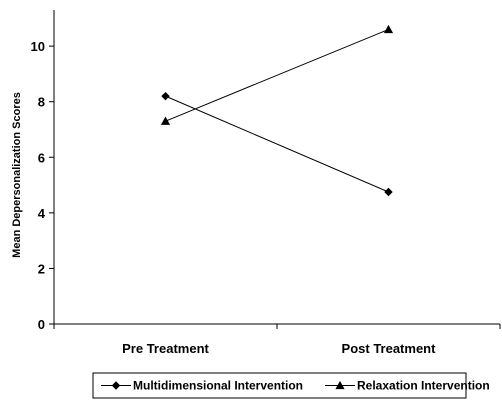 The image size is (502, 405). What do you see at coordinates (38, 46) in the screenshot?
I see `y-tick-label: 10` at bounding box center [38, 46].